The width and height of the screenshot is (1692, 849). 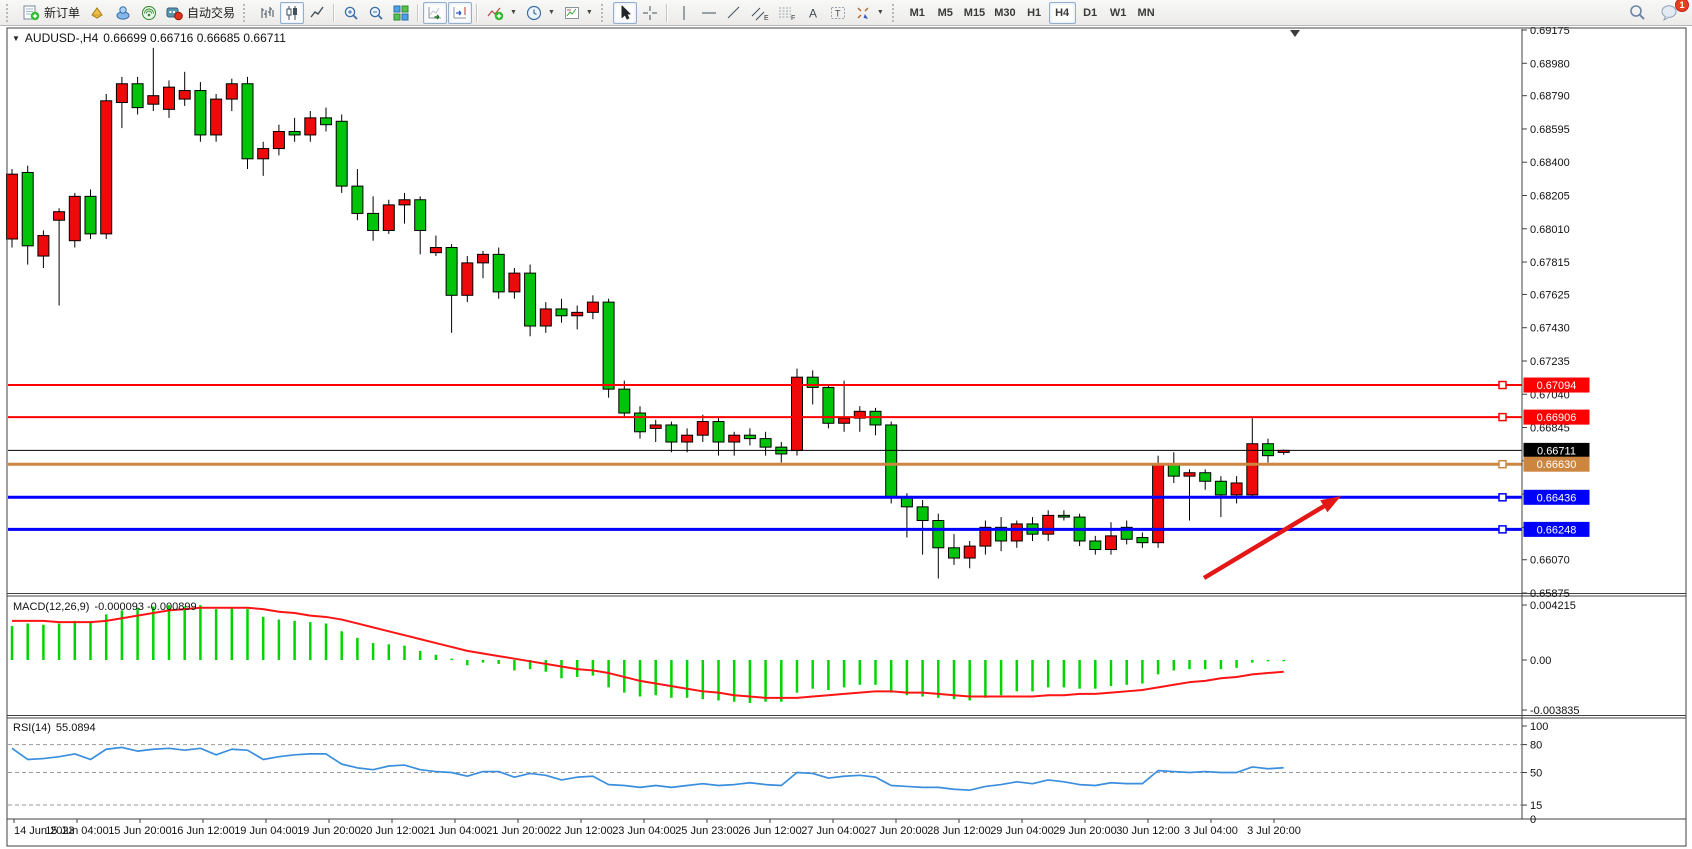 I want to click on new-order-button: 新订单, so click(x=51, y=13).